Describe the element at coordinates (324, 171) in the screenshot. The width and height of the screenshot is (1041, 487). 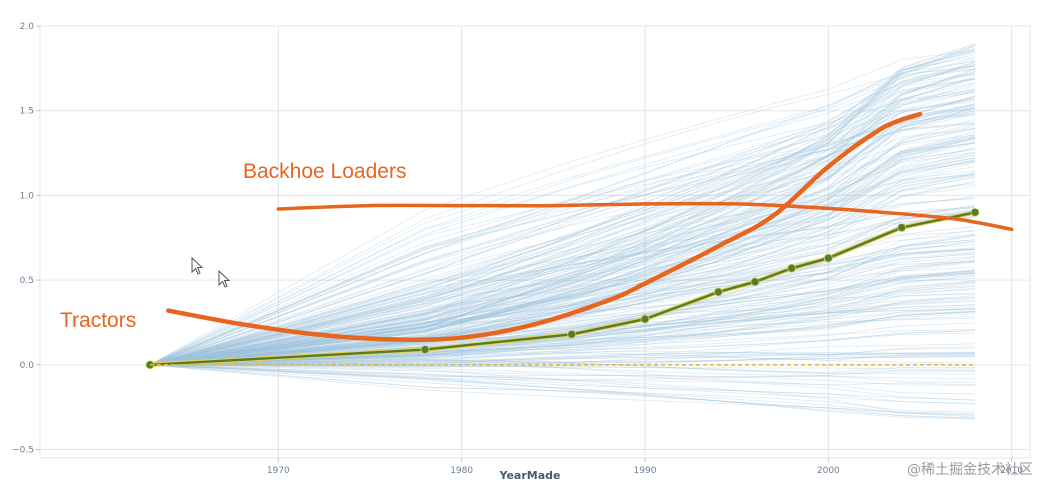
I see `annotation-label: Backhoe Loaders` at that location.